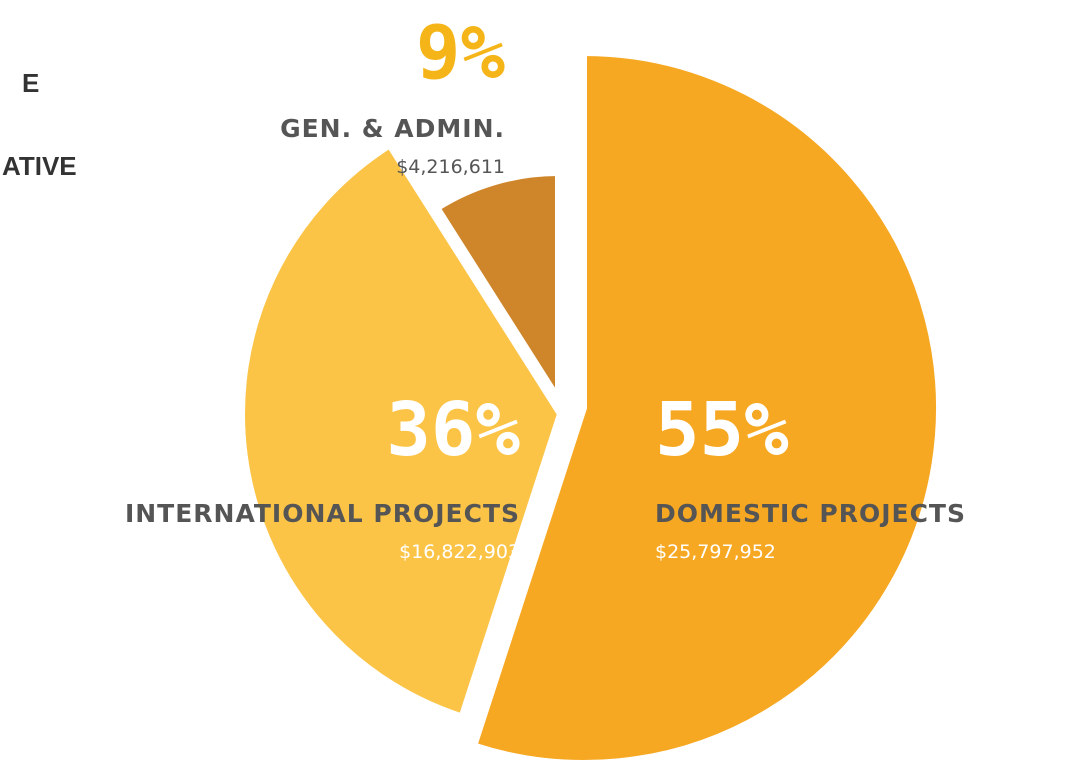 This screenshot has width=1069, height=771. What do you see at coordinates (39, 166) in the screenshot?
I see `annotation: ATIVE` at bounding box center [39, 166].